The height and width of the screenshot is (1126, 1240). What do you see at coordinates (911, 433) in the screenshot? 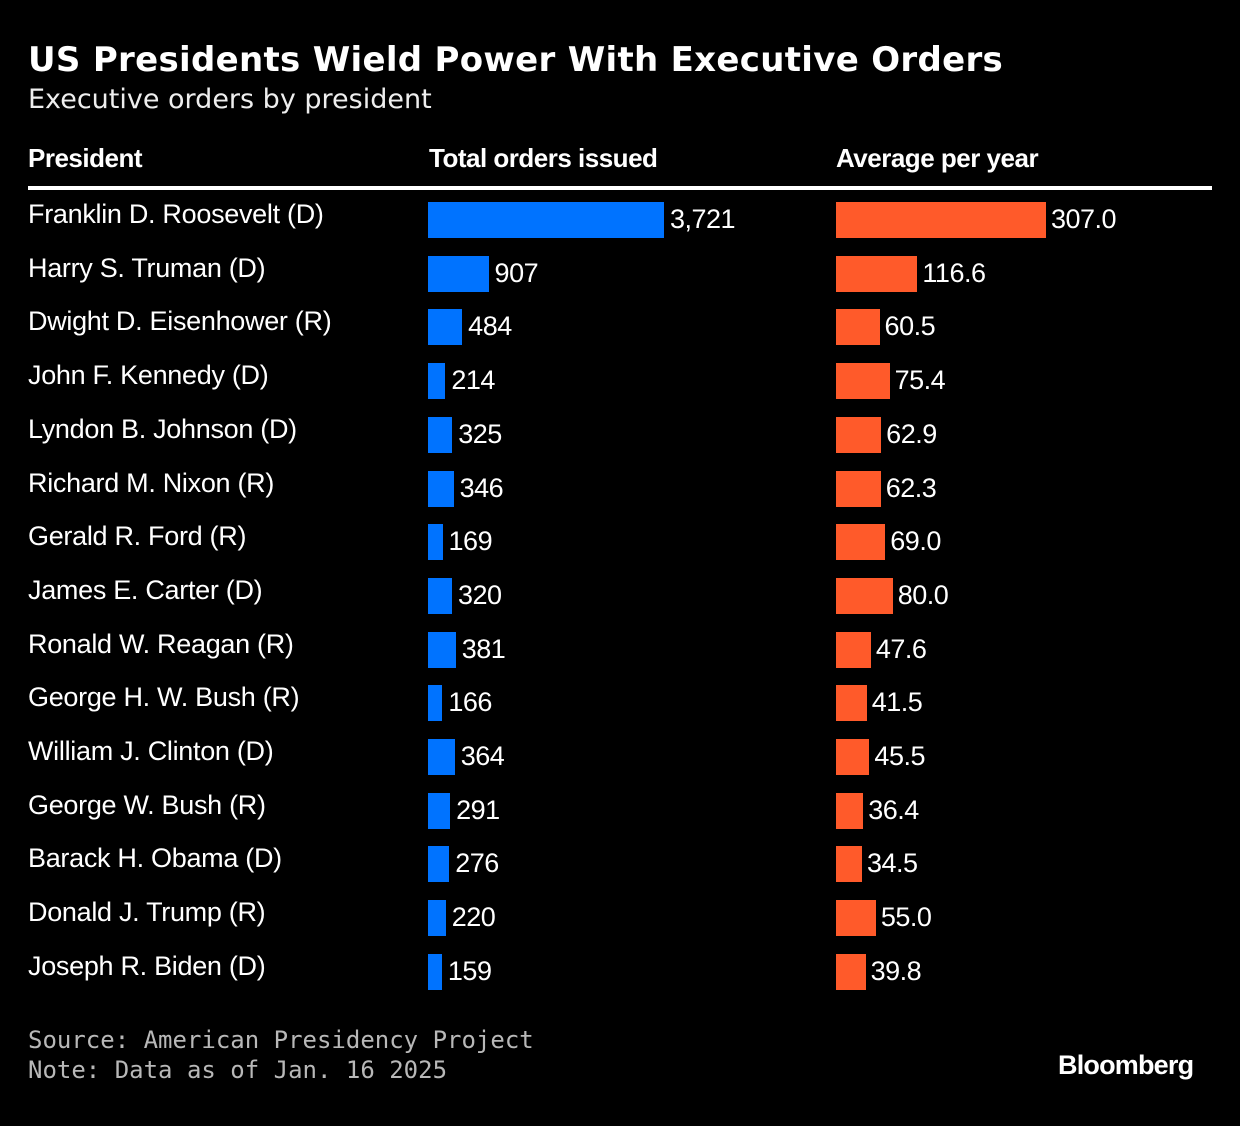
I see `average-label: 62.9` at bounding box center [911, 433].